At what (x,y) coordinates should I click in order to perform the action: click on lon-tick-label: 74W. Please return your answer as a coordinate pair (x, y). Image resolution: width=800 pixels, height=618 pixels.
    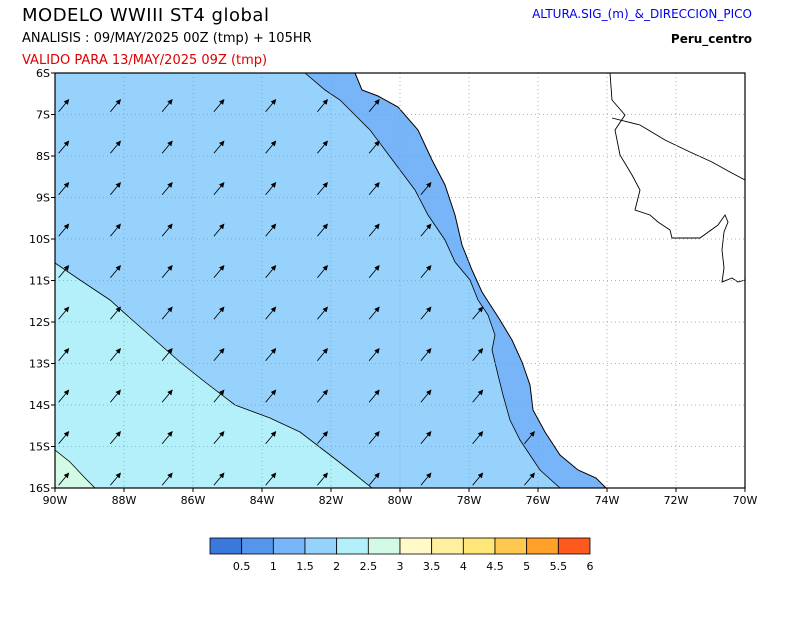
    Looking at the image, I should click on (607, 500).